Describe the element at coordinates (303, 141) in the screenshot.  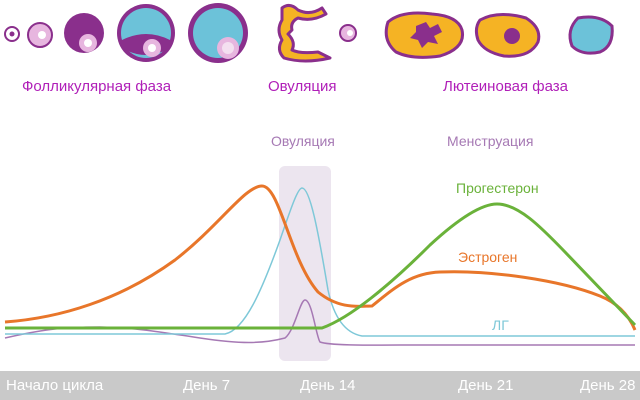
I see `annotation-ovulation: Овуляция` at that location.